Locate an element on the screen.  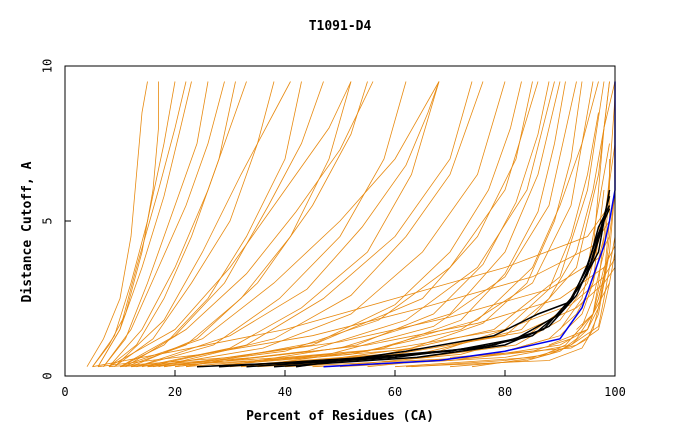
y-axis-label: Distance Cutoff, A is located at coordinates (27, 231).